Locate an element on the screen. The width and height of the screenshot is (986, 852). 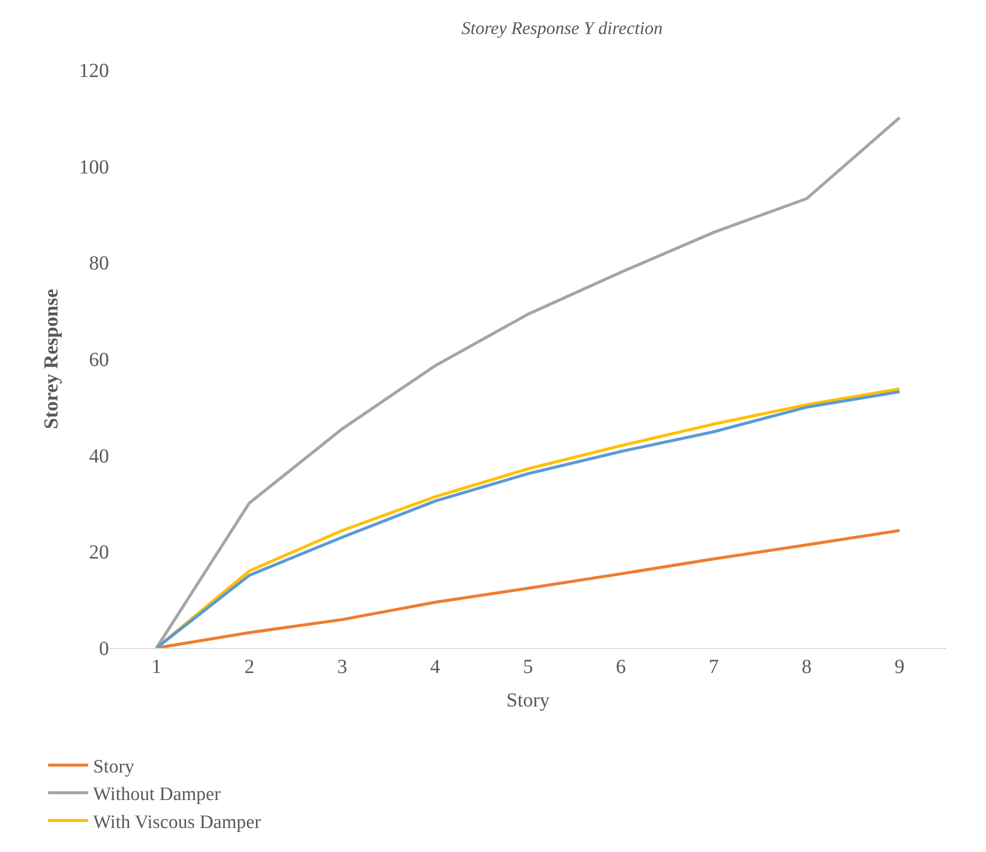
y-tick-label: 120 is located at coordinates (94, 71).